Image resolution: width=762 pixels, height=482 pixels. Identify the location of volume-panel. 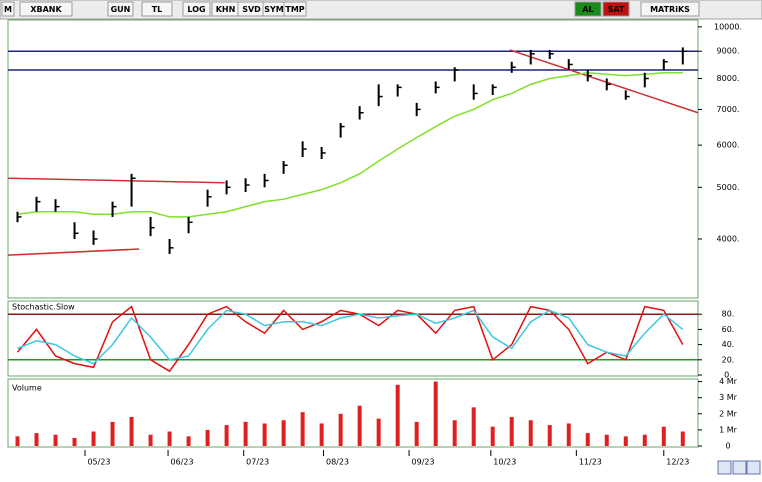
(353, 413).